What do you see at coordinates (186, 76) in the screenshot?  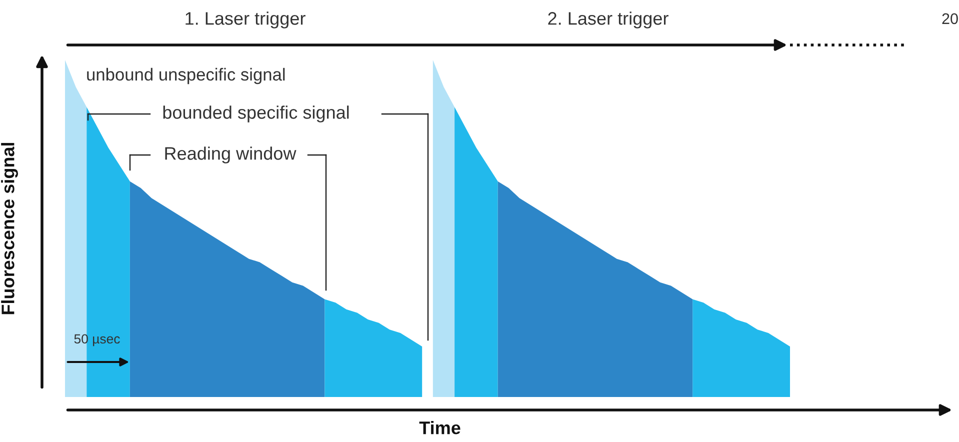 I see `annotation: unbound unspecific signal` at bounding box center [186, 76].